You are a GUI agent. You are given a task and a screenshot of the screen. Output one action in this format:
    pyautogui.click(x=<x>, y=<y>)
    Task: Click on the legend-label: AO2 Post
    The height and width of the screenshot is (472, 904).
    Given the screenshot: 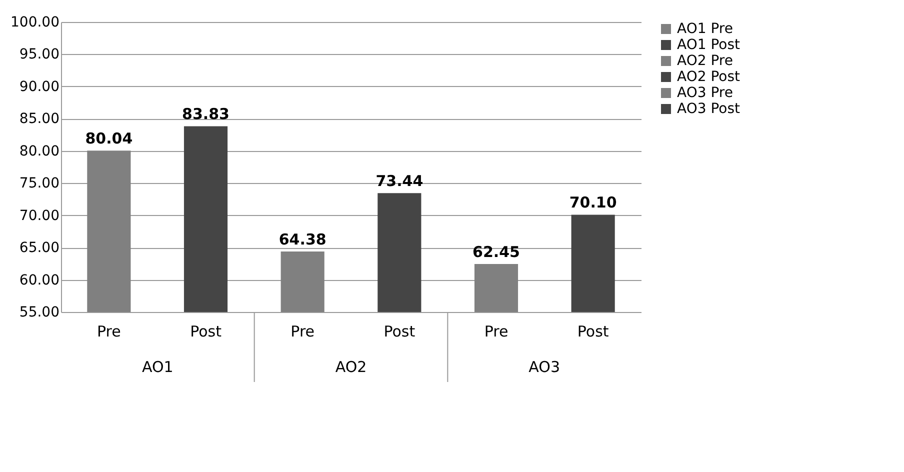 What is the action you would take?
    pyautogui.click(x=709, y=77)
    